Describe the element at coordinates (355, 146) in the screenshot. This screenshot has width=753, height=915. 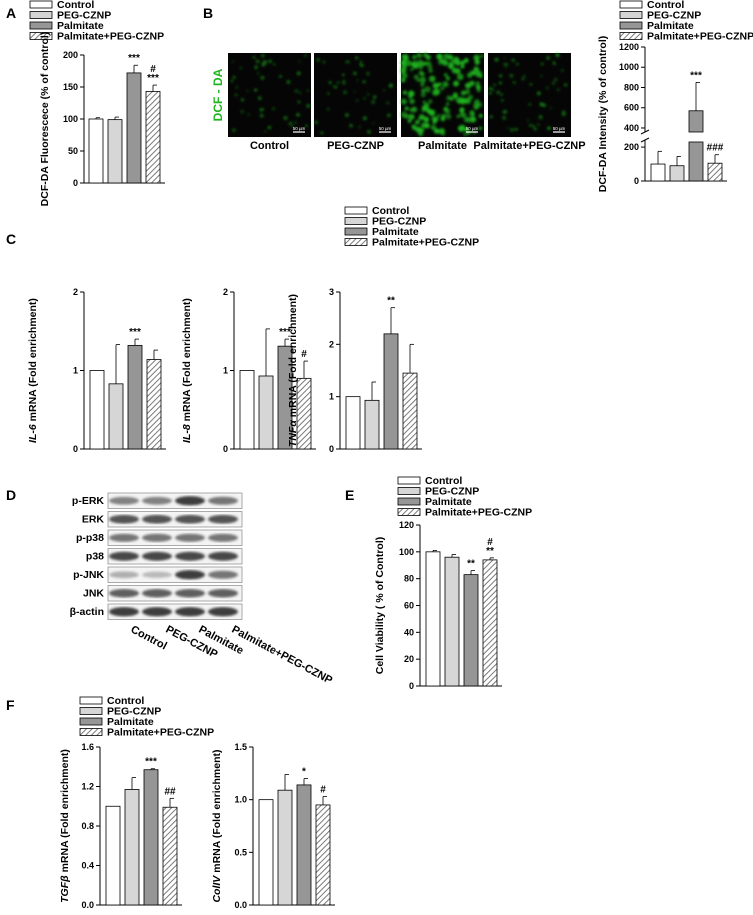
I see `image-label: PEG-CZNP` at that location.